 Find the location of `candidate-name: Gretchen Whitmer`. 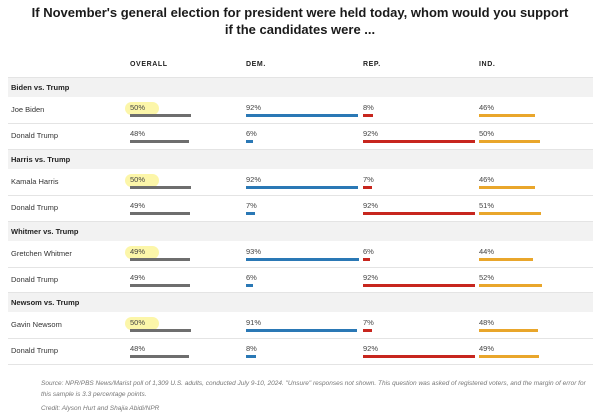

candidate-name: Gretchen Whitmer is located at coordinates (41, 253).